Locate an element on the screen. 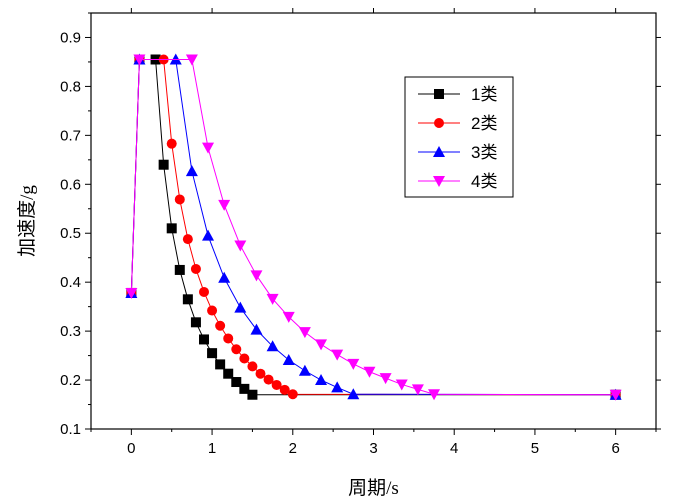 The height and width of the screenshot is (503, 677). y-tick-label: 0.1 is located at coordinates (70, 429).